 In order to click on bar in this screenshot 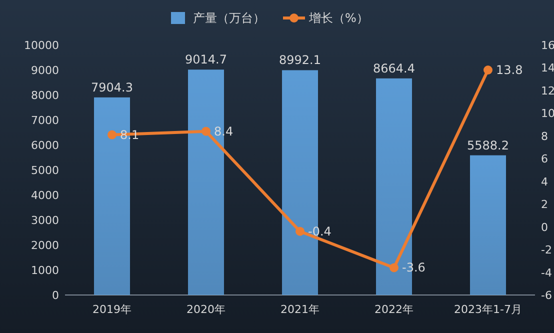, I will do `click(488, 225)`.